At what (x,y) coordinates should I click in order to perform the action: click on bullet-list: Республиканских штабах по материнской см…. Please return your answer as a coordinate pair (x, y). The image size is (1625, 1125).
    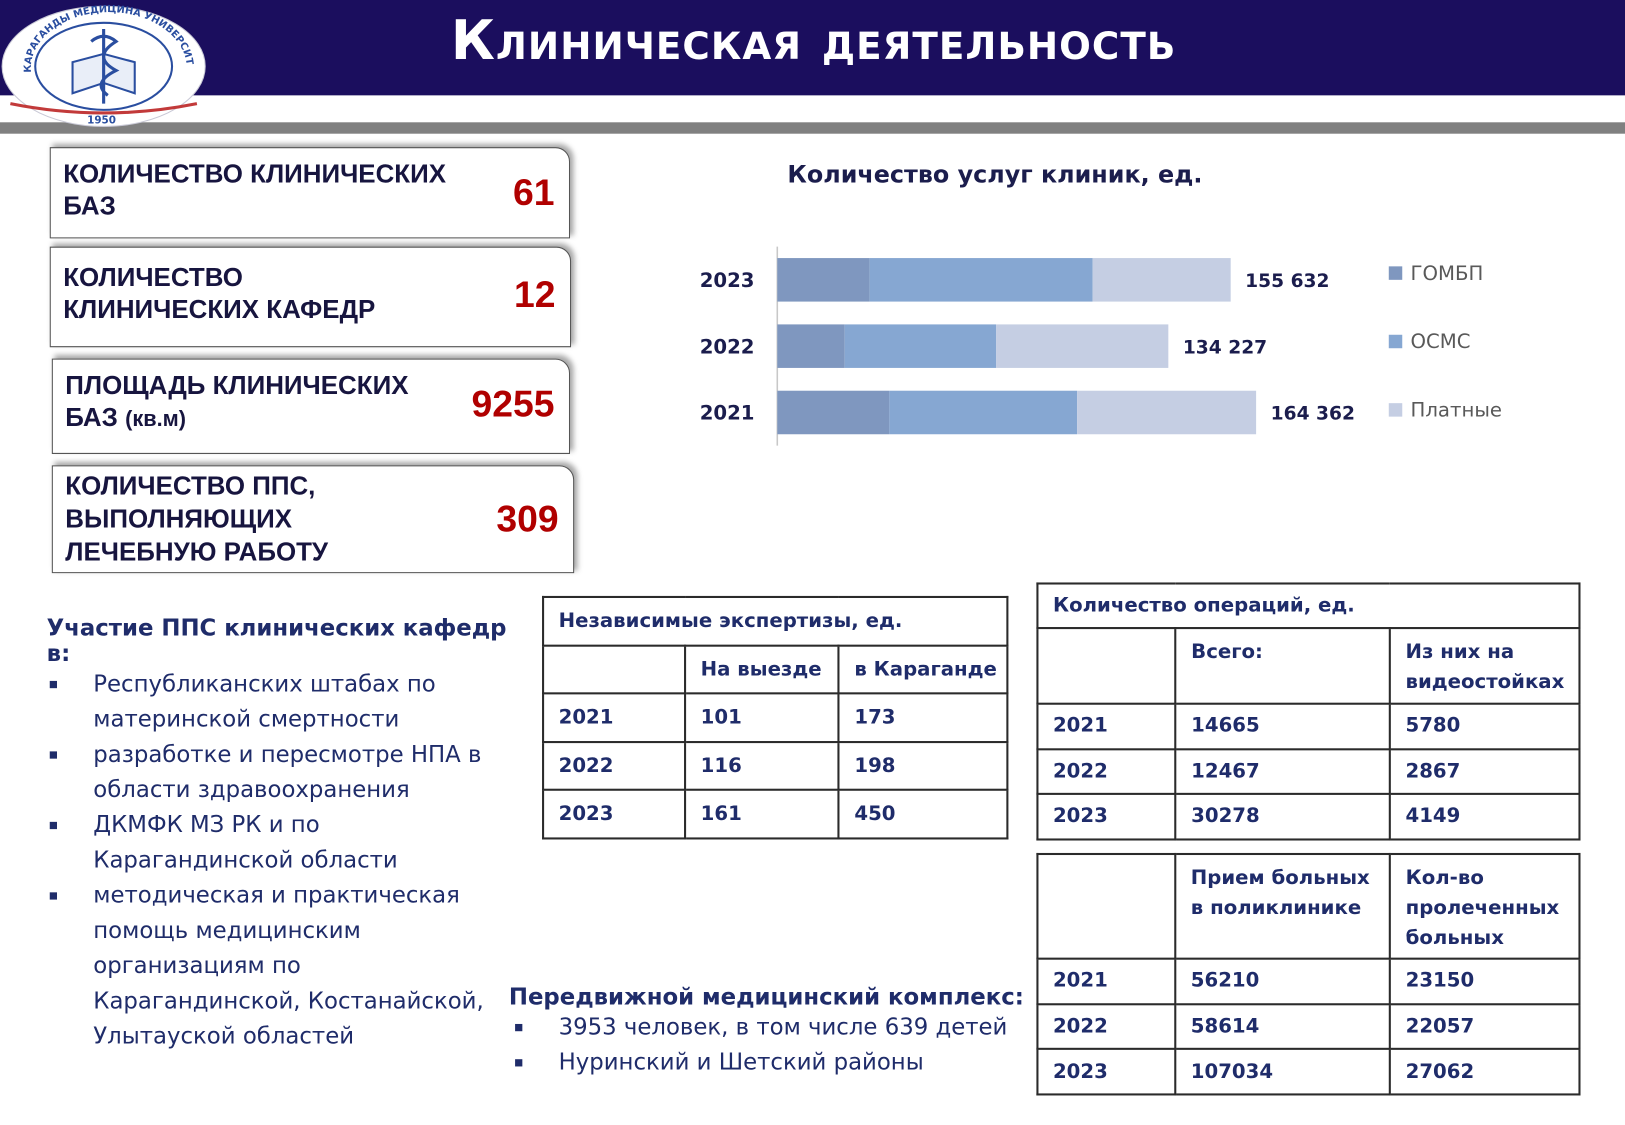
    Looking at the image, I should click on (280, 861).